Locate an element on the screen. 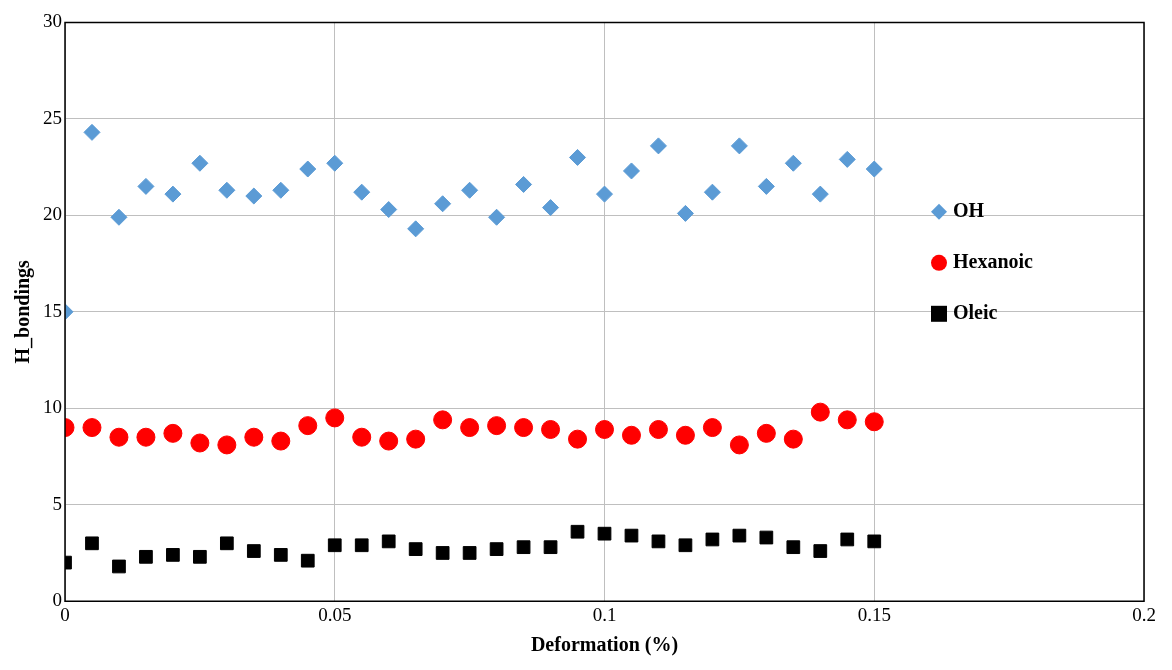  y-tick-label: 10 is located at coordinates (52, 407).